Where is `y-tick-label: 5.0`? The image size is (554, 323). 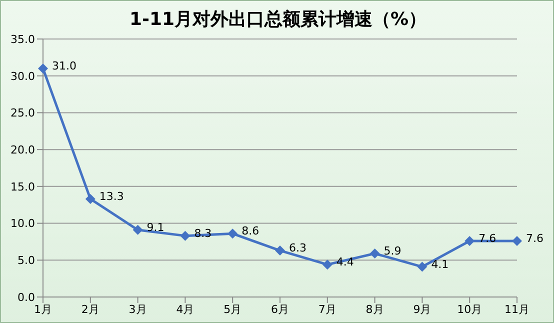 y-tick-label: 5.0 is located at coordinates (26, 261).